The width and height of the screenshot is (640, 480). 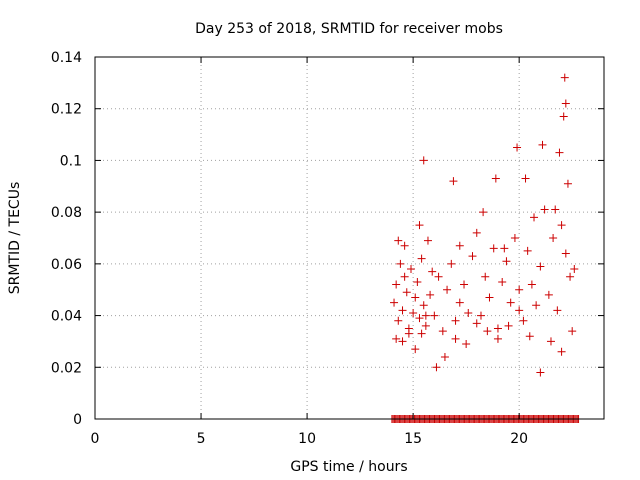 I want to click on y-tick-labels: 0 0.02 0.04 0.06 0.08 0.1 0.12 0.14, so click(x=66, y=239).